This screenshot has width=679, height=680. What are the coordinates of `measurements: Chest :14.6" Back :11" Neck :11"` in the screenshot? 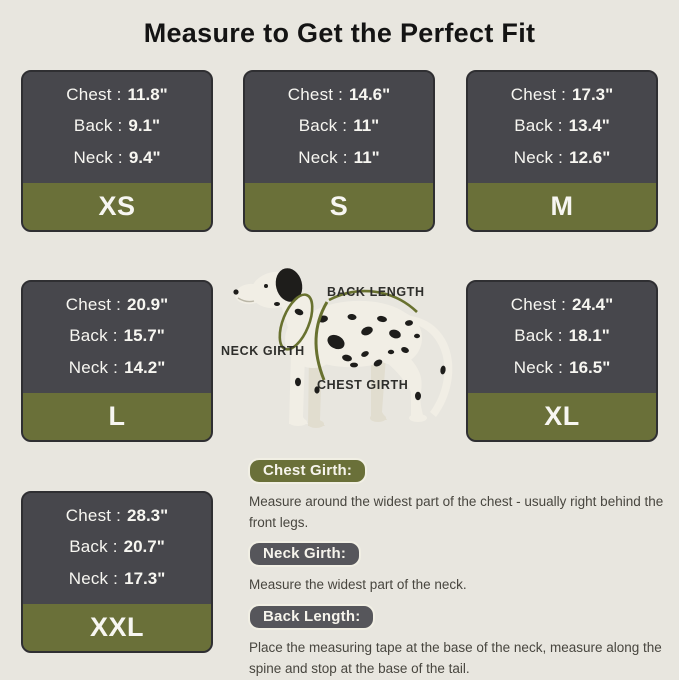 It's located at (339, 127).